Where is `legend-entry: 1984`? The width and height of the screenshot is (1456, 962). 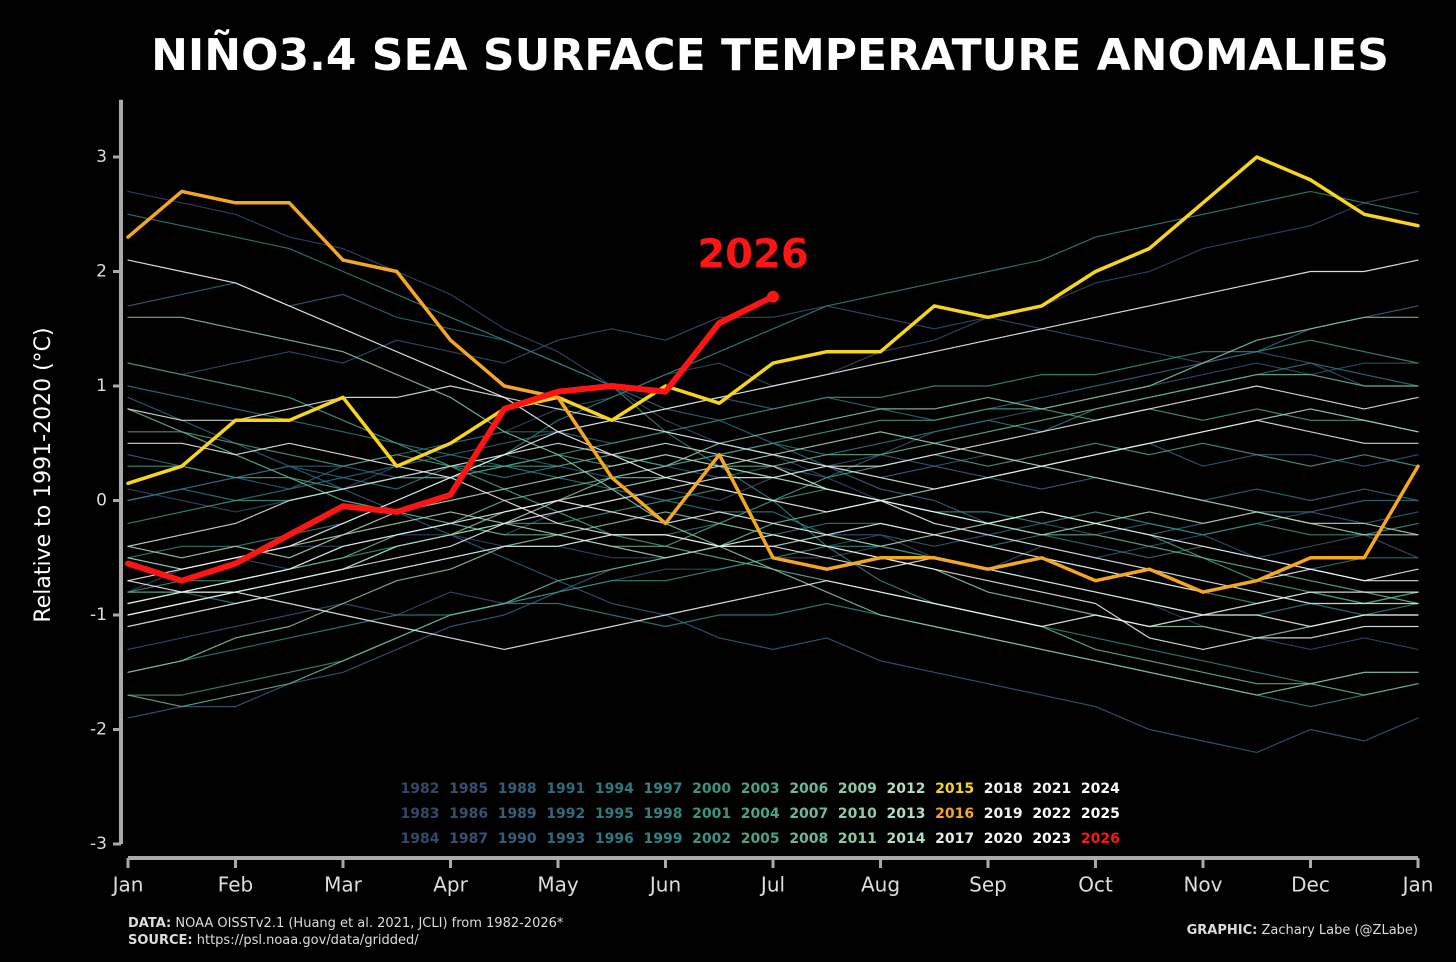 legend-entry: 1984 is located at coordinates (420, 839).